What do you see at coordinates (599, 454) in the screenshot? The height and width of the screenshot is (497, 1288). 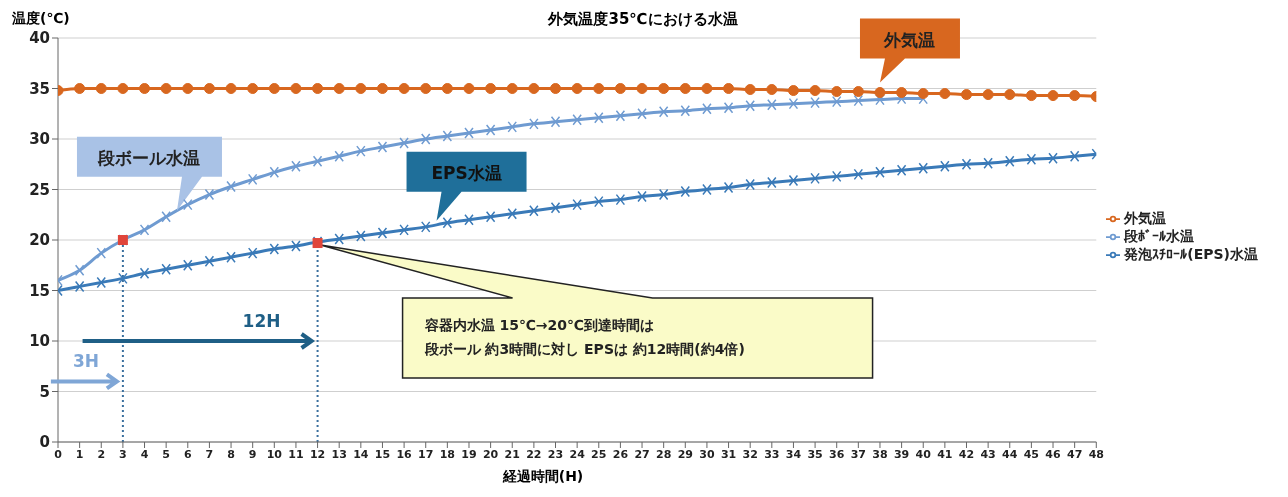 I see `x-tick-label: 25` at bounding box center [599, 454].